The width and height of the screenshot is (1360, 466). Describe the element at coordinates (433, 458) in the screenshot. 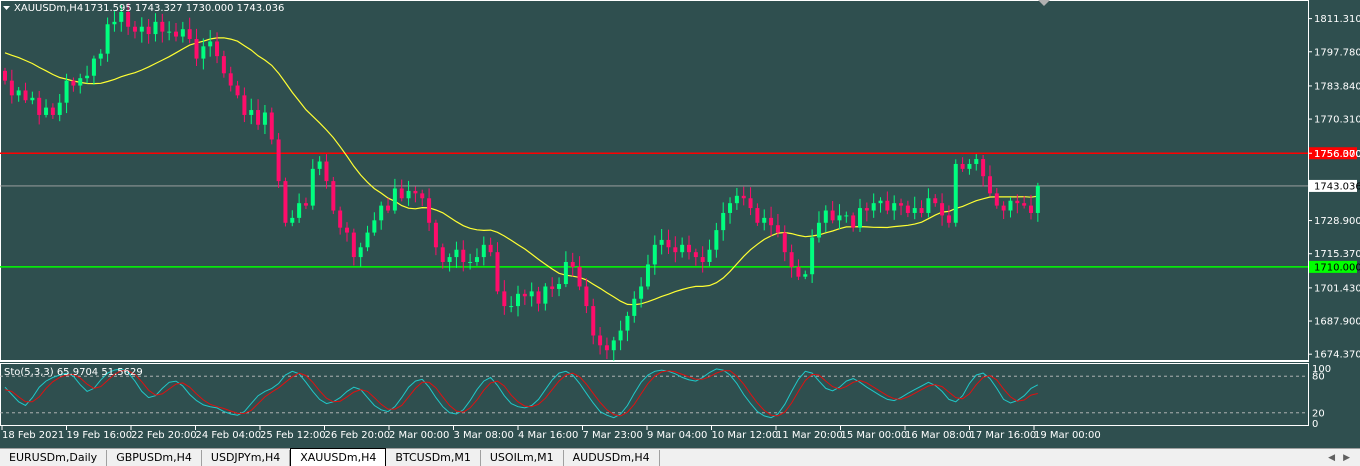

I see `tab-btcusdm-m1: BTCUSDm,M1` at that location.